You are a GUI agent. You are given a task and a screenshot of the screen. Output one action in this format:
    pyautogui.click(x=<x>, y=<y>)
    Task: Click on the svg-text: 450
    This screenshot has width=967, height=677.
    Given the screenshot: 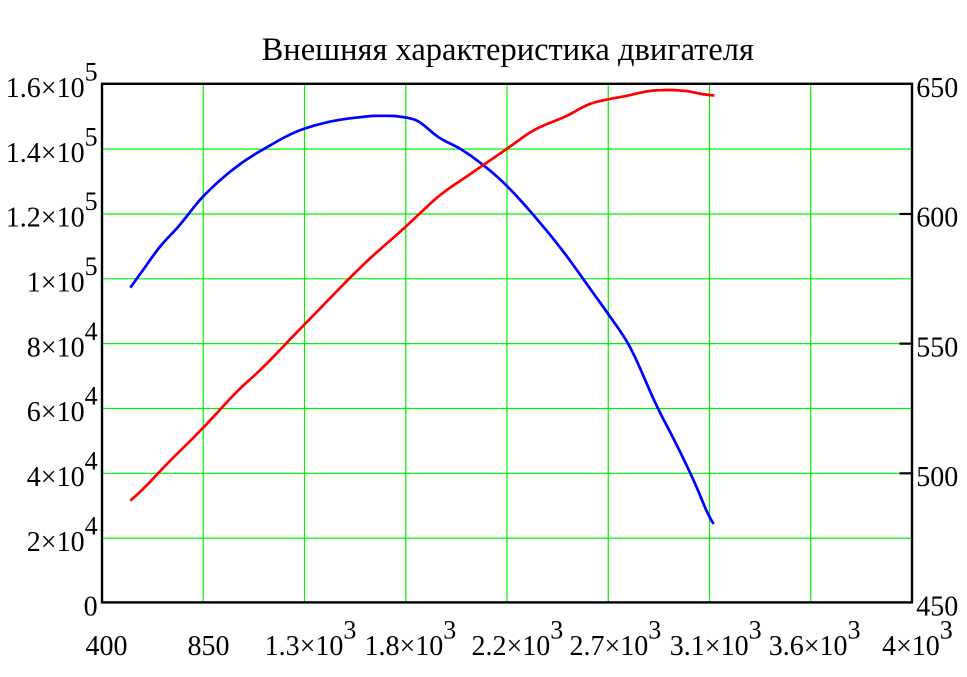 What is the action you would take?
    pyautogui.click(x=937, y=607)
    